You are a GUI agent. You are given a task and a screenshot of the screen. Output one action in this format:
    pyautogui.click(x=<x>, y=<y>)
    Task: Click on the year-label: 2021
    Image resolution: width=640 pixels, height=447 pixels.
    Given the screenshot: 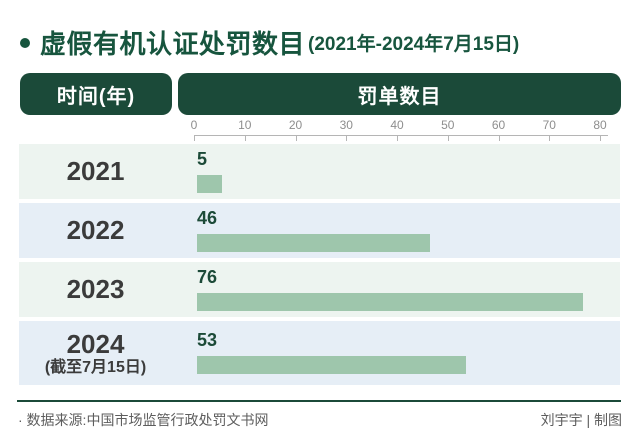 What is the action you would take?
    pyautogui.click(x=95, y=171)
    